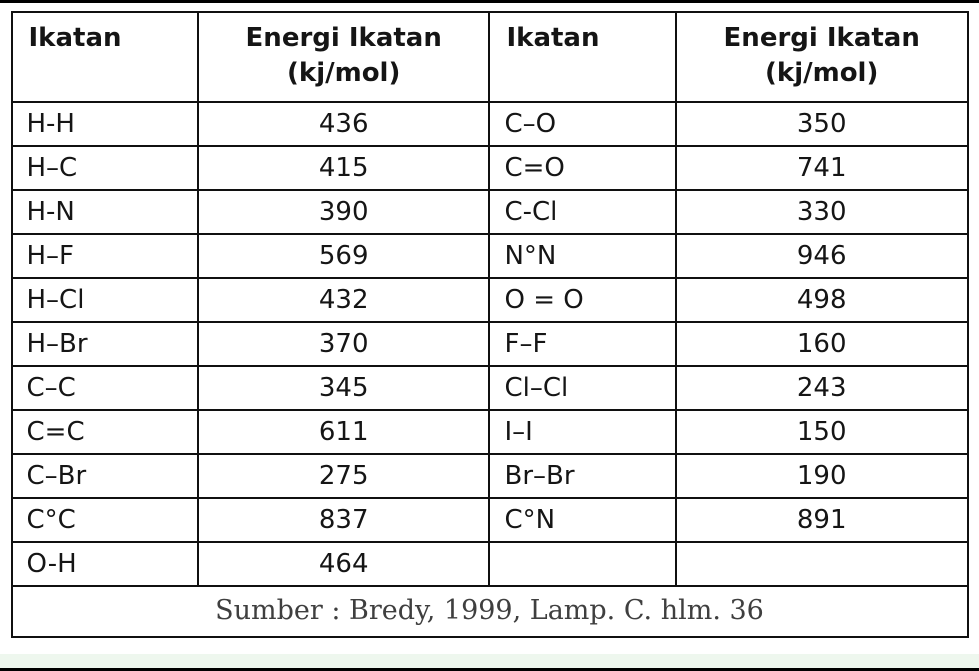 The height and width of the screenshot is (671, 979). I want to click on table-cell-energy: 370, so click(343, 344).